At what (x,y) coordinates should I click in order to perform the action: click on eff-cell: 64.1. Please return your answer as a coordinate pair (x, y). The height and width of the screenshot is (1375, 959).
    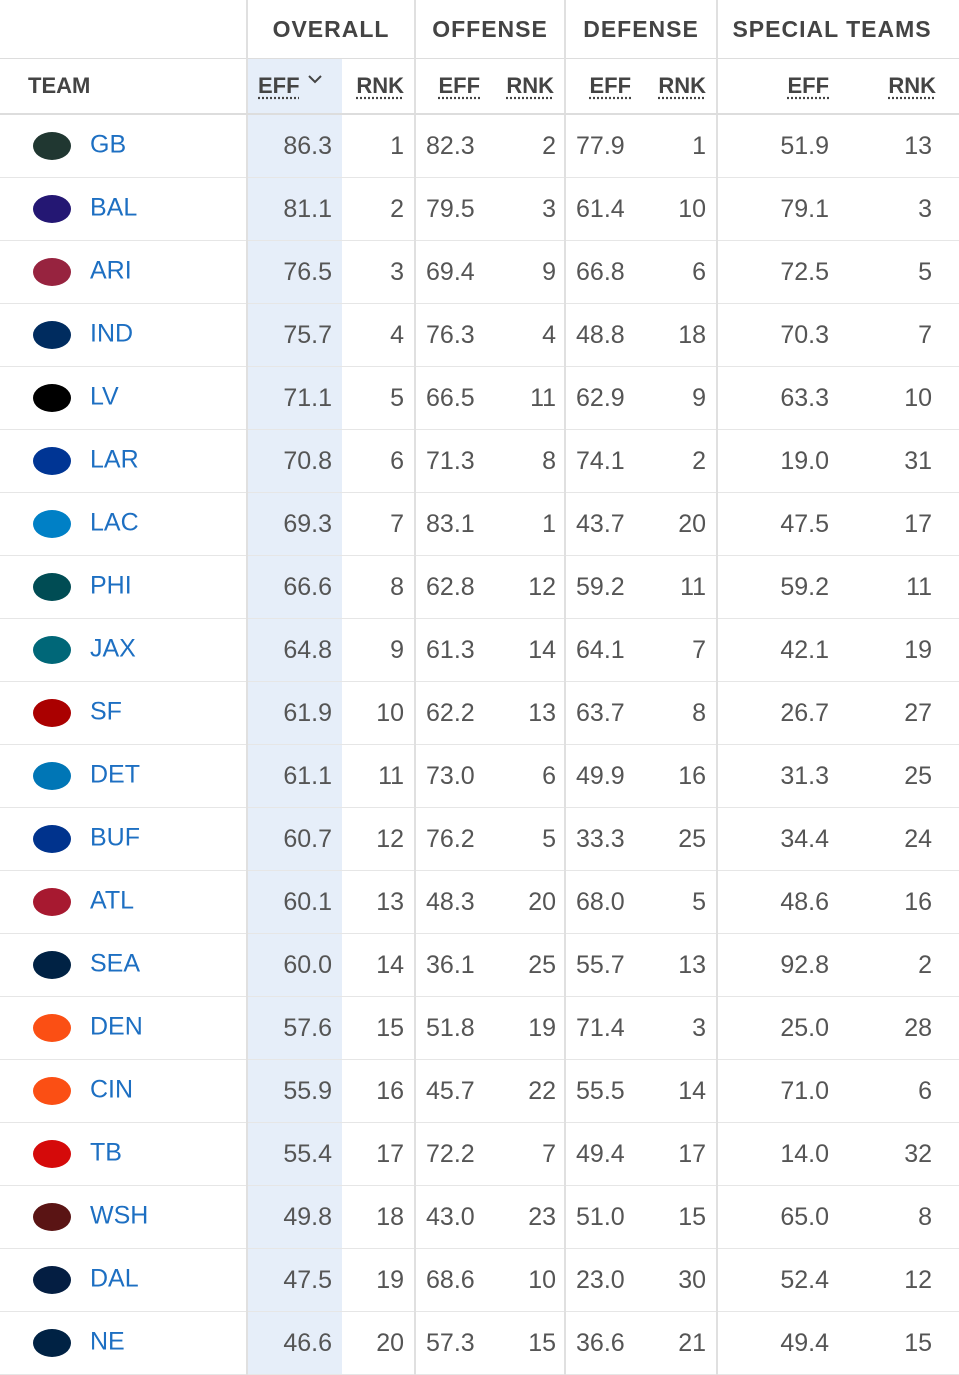
    Looking at the image, I should click on (603, 650).